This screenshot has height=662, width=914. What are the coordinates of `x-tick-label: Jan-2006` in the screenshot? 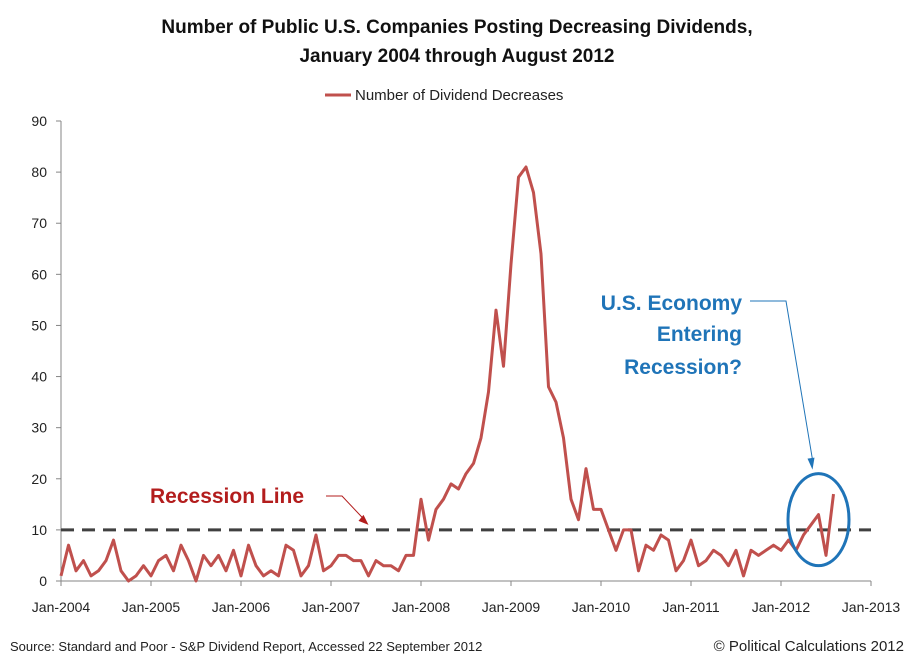 It's located at (241, 607).